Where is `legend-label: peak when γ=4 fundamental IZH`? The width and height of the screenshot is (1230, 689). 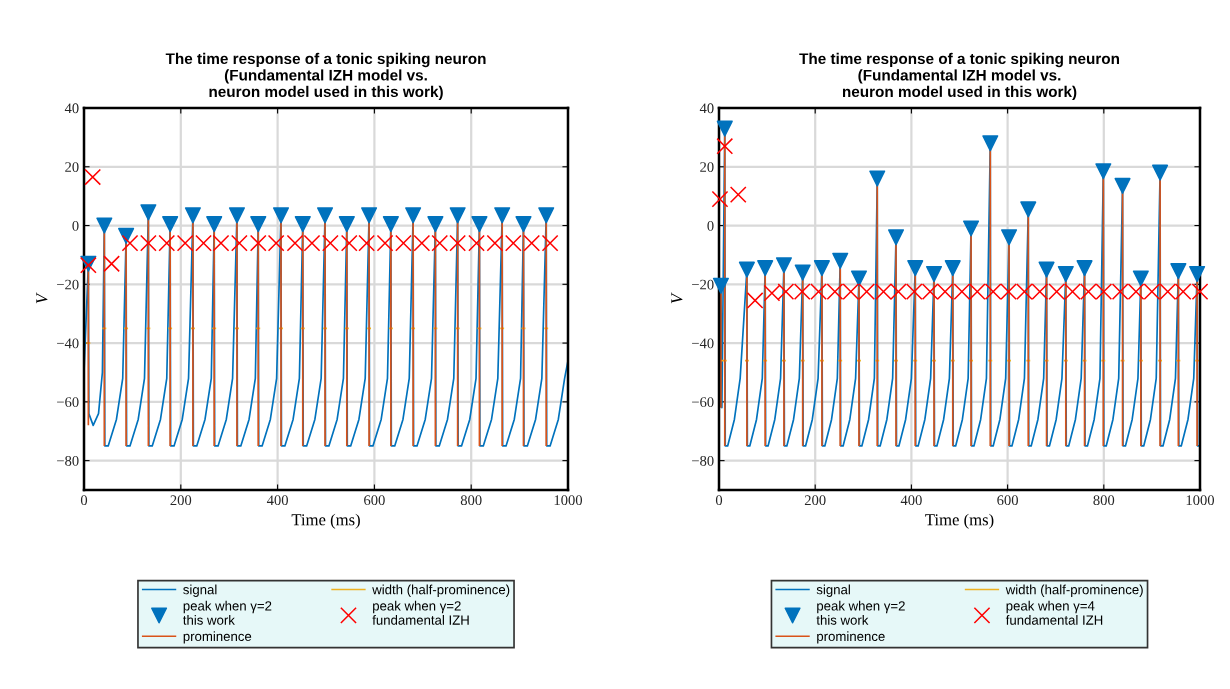
legend-label: peak when γ=4 fundamental IZH is located at coordinates (1054, 612).